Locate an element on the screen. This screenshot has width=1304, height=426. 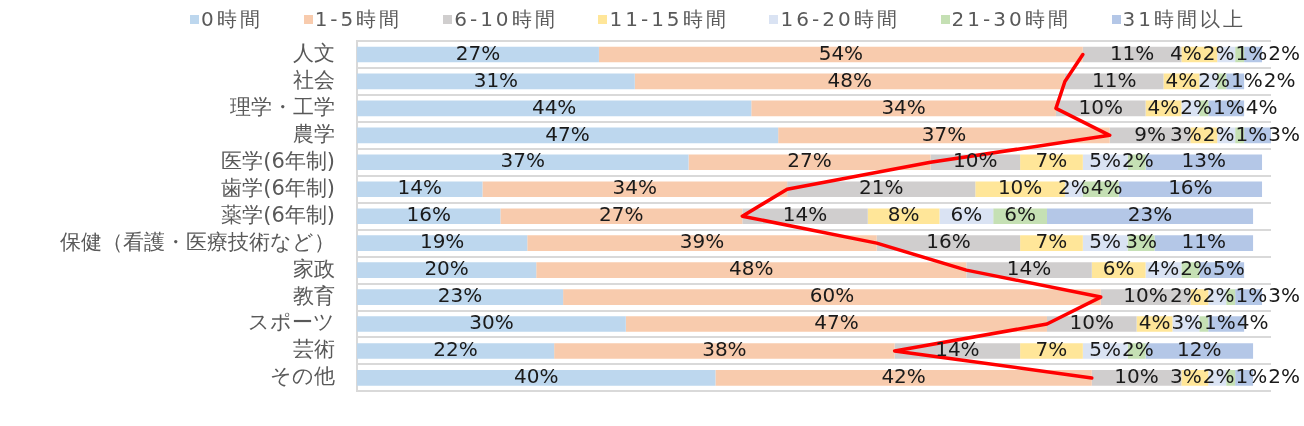
data-label: 21% is located at coordinates (881, 187).